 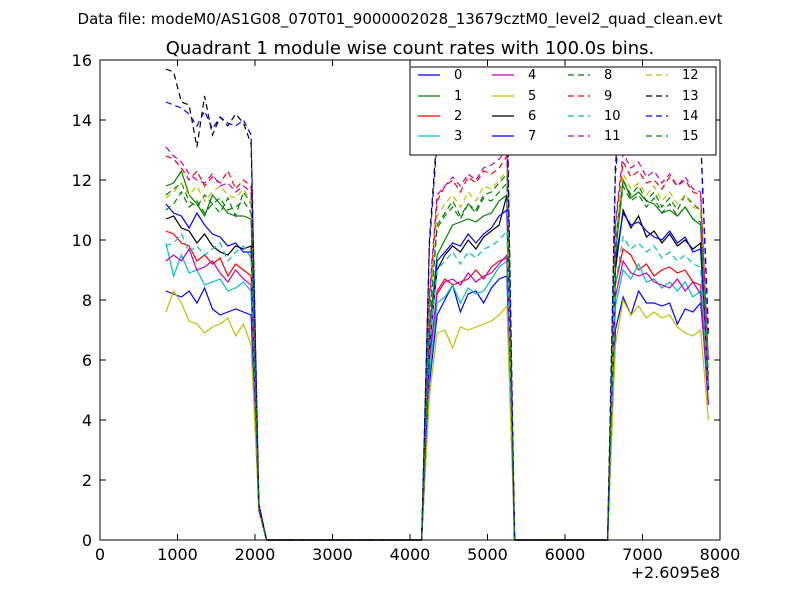 What do you see at coordinates (690, 136) in the screenshot?
I see `legend-label-15: 15` at bounding box center [690, 136].